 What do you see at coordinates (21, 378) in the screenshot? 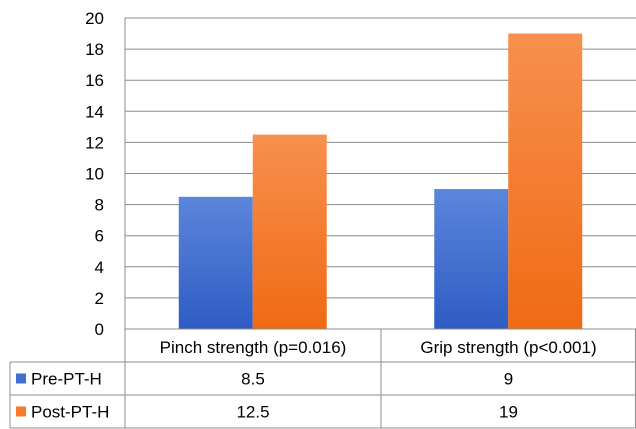
I see `legend-key-pre-pt-h` at bounding box center [21, 378].